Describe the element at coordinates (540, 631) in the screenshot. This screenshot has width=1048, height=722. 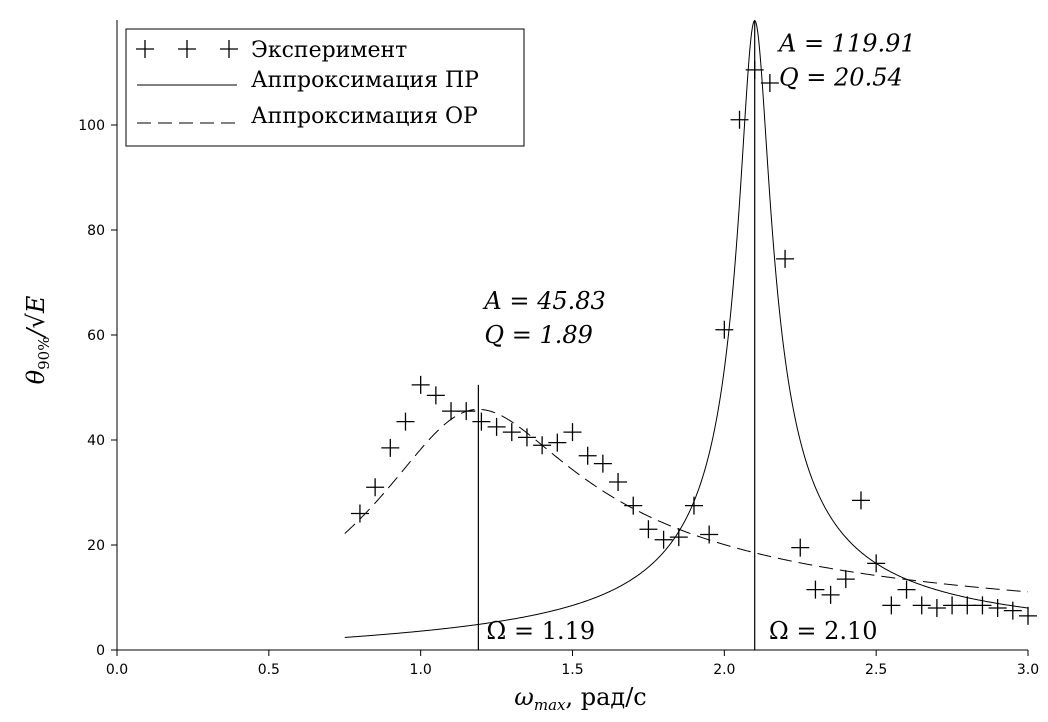
I see `annotation-omega: Ω = 1.19` at that location.